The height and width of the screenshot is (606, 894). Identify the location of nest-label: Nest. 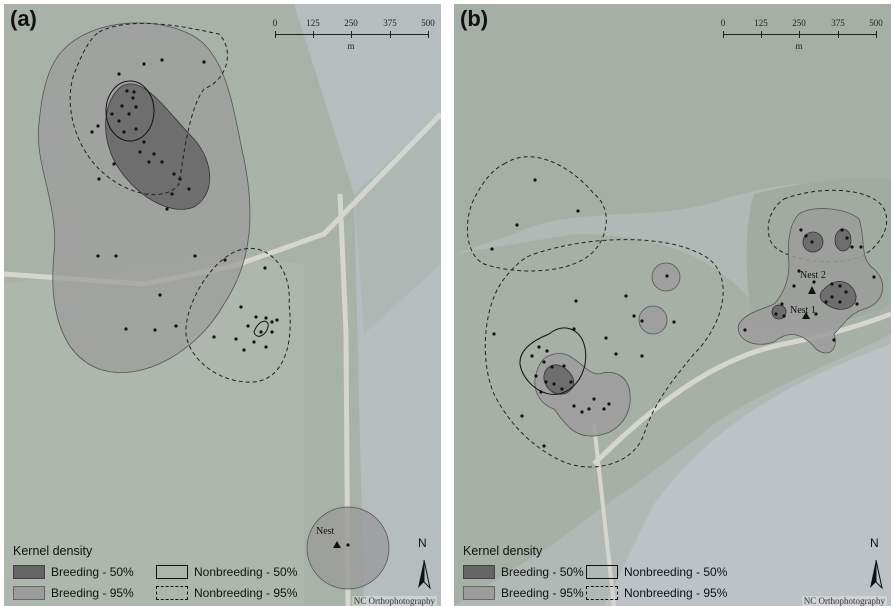
(325, 531).